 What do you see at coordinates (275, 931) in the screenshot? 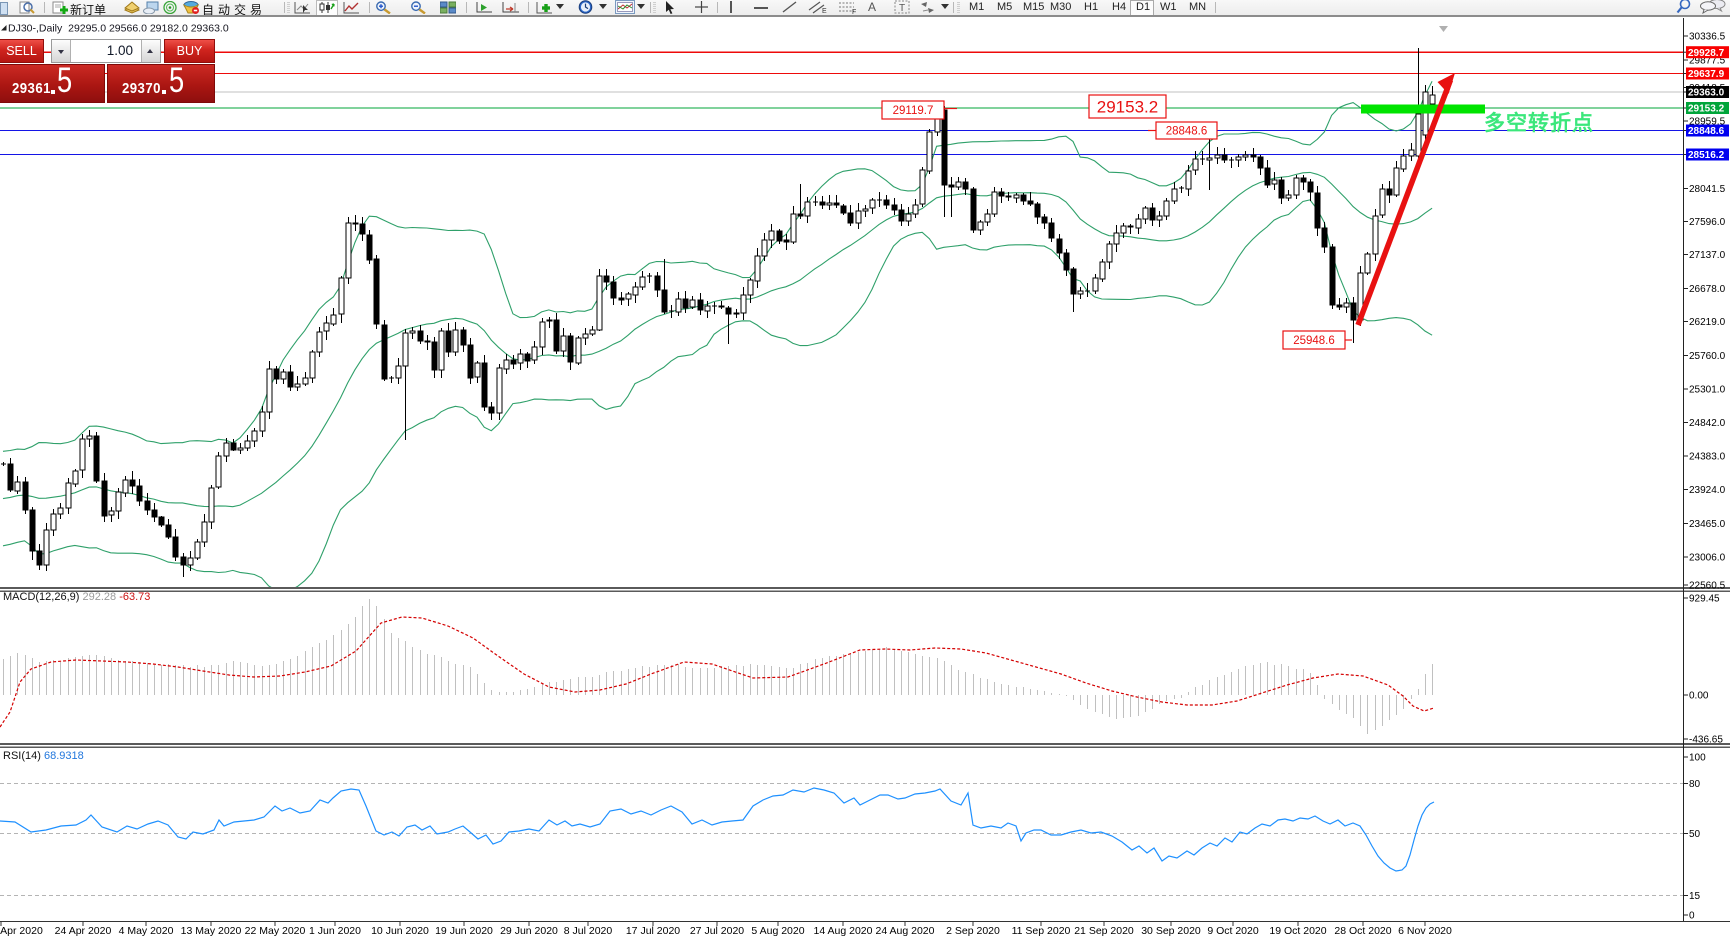
I see `svg-text: 22 May 2020` at bounding box center [275, 931].